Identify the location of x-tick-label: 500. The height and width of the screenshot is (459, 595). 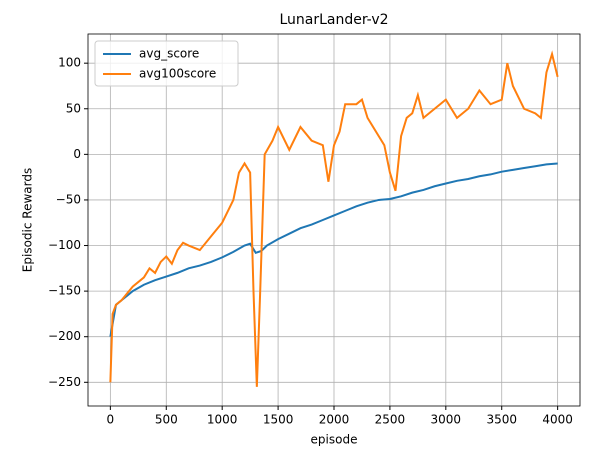
(166, 420).